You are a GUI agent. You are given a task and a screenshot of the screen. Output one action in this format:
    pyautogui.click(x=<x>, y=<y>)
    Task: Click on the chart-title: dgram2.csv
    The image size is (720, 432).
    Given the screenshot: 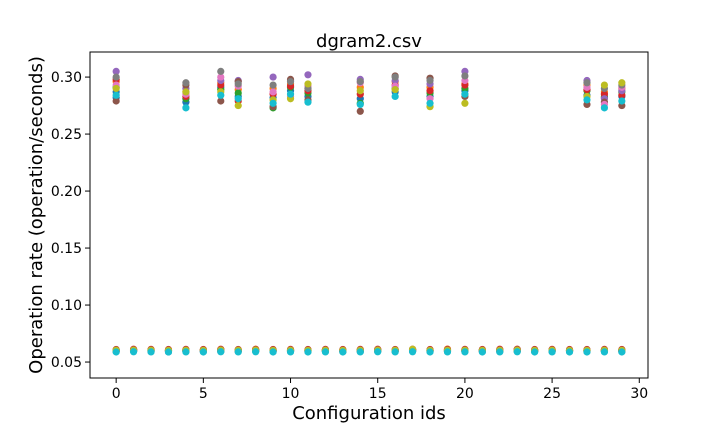 What is the action you would take?
    pyautogui.click(x=369, y=41)
    